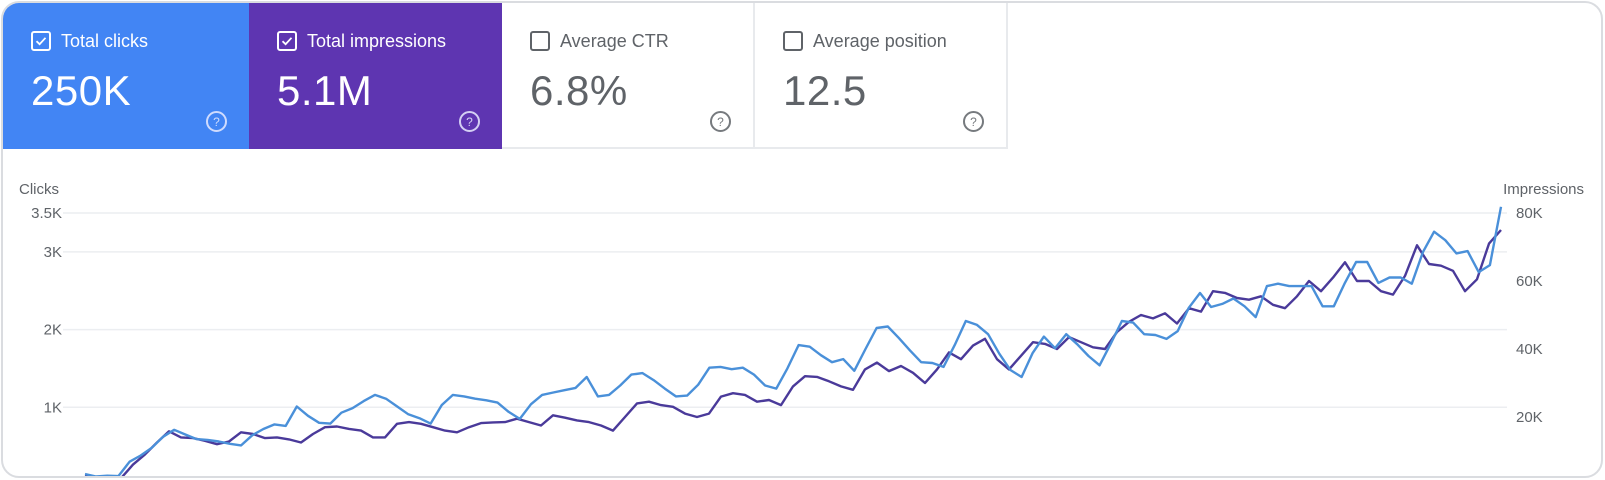 This screenshot has height=480, width=1605. I want to click on y-right-tick-label: 20K, so click(1529, 417).